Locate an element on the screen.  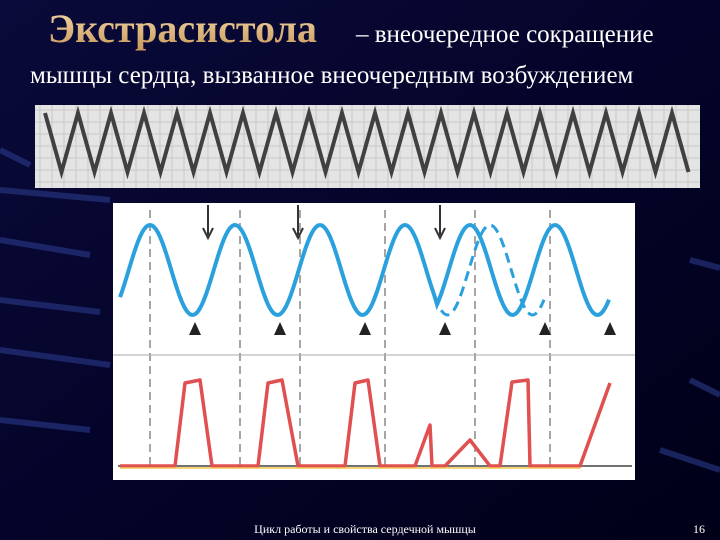
title-term: Экстрасистола is located at coordinates (182, 28).